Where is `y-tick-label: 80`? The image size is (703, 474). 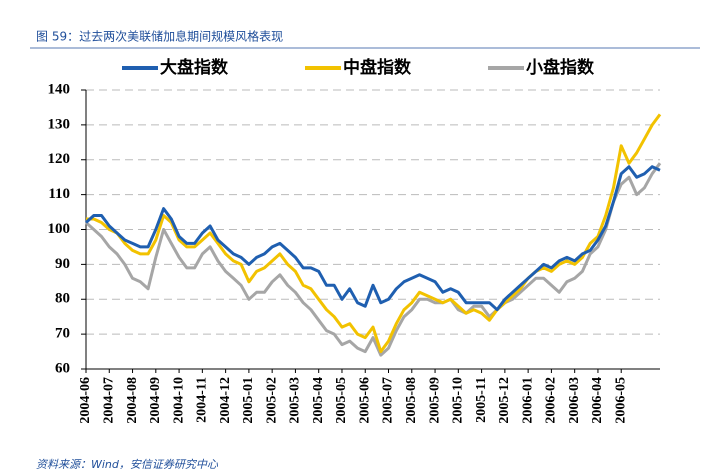
y-tick-label: 80 is located at coordinates (62, 299).